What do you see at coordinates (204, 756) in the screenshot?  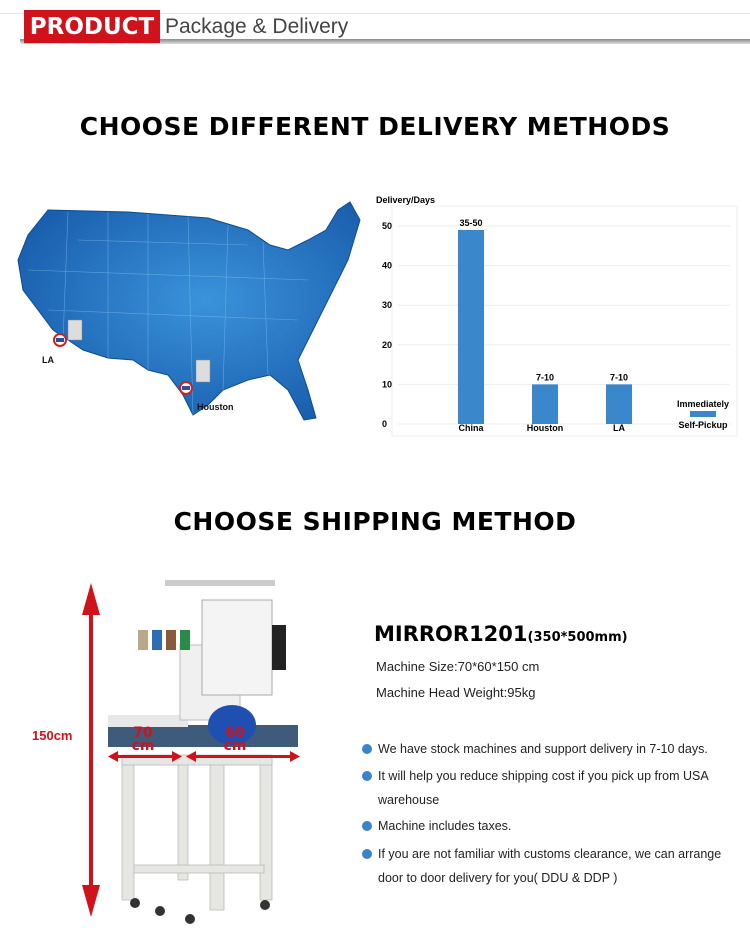 I see `width-arrows` at bounding box center [204, 756].